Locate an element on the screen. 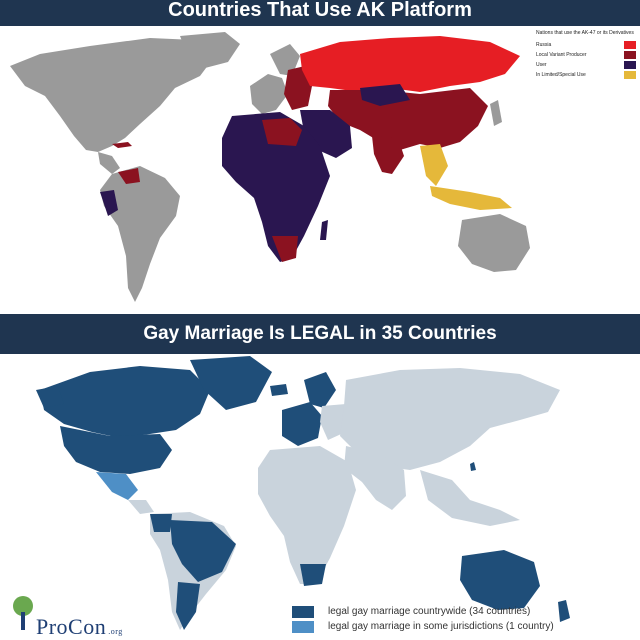 The image size is (640, 640). ak-map-title: Countries That Use AK Platform is located at coordinates (320, 13).